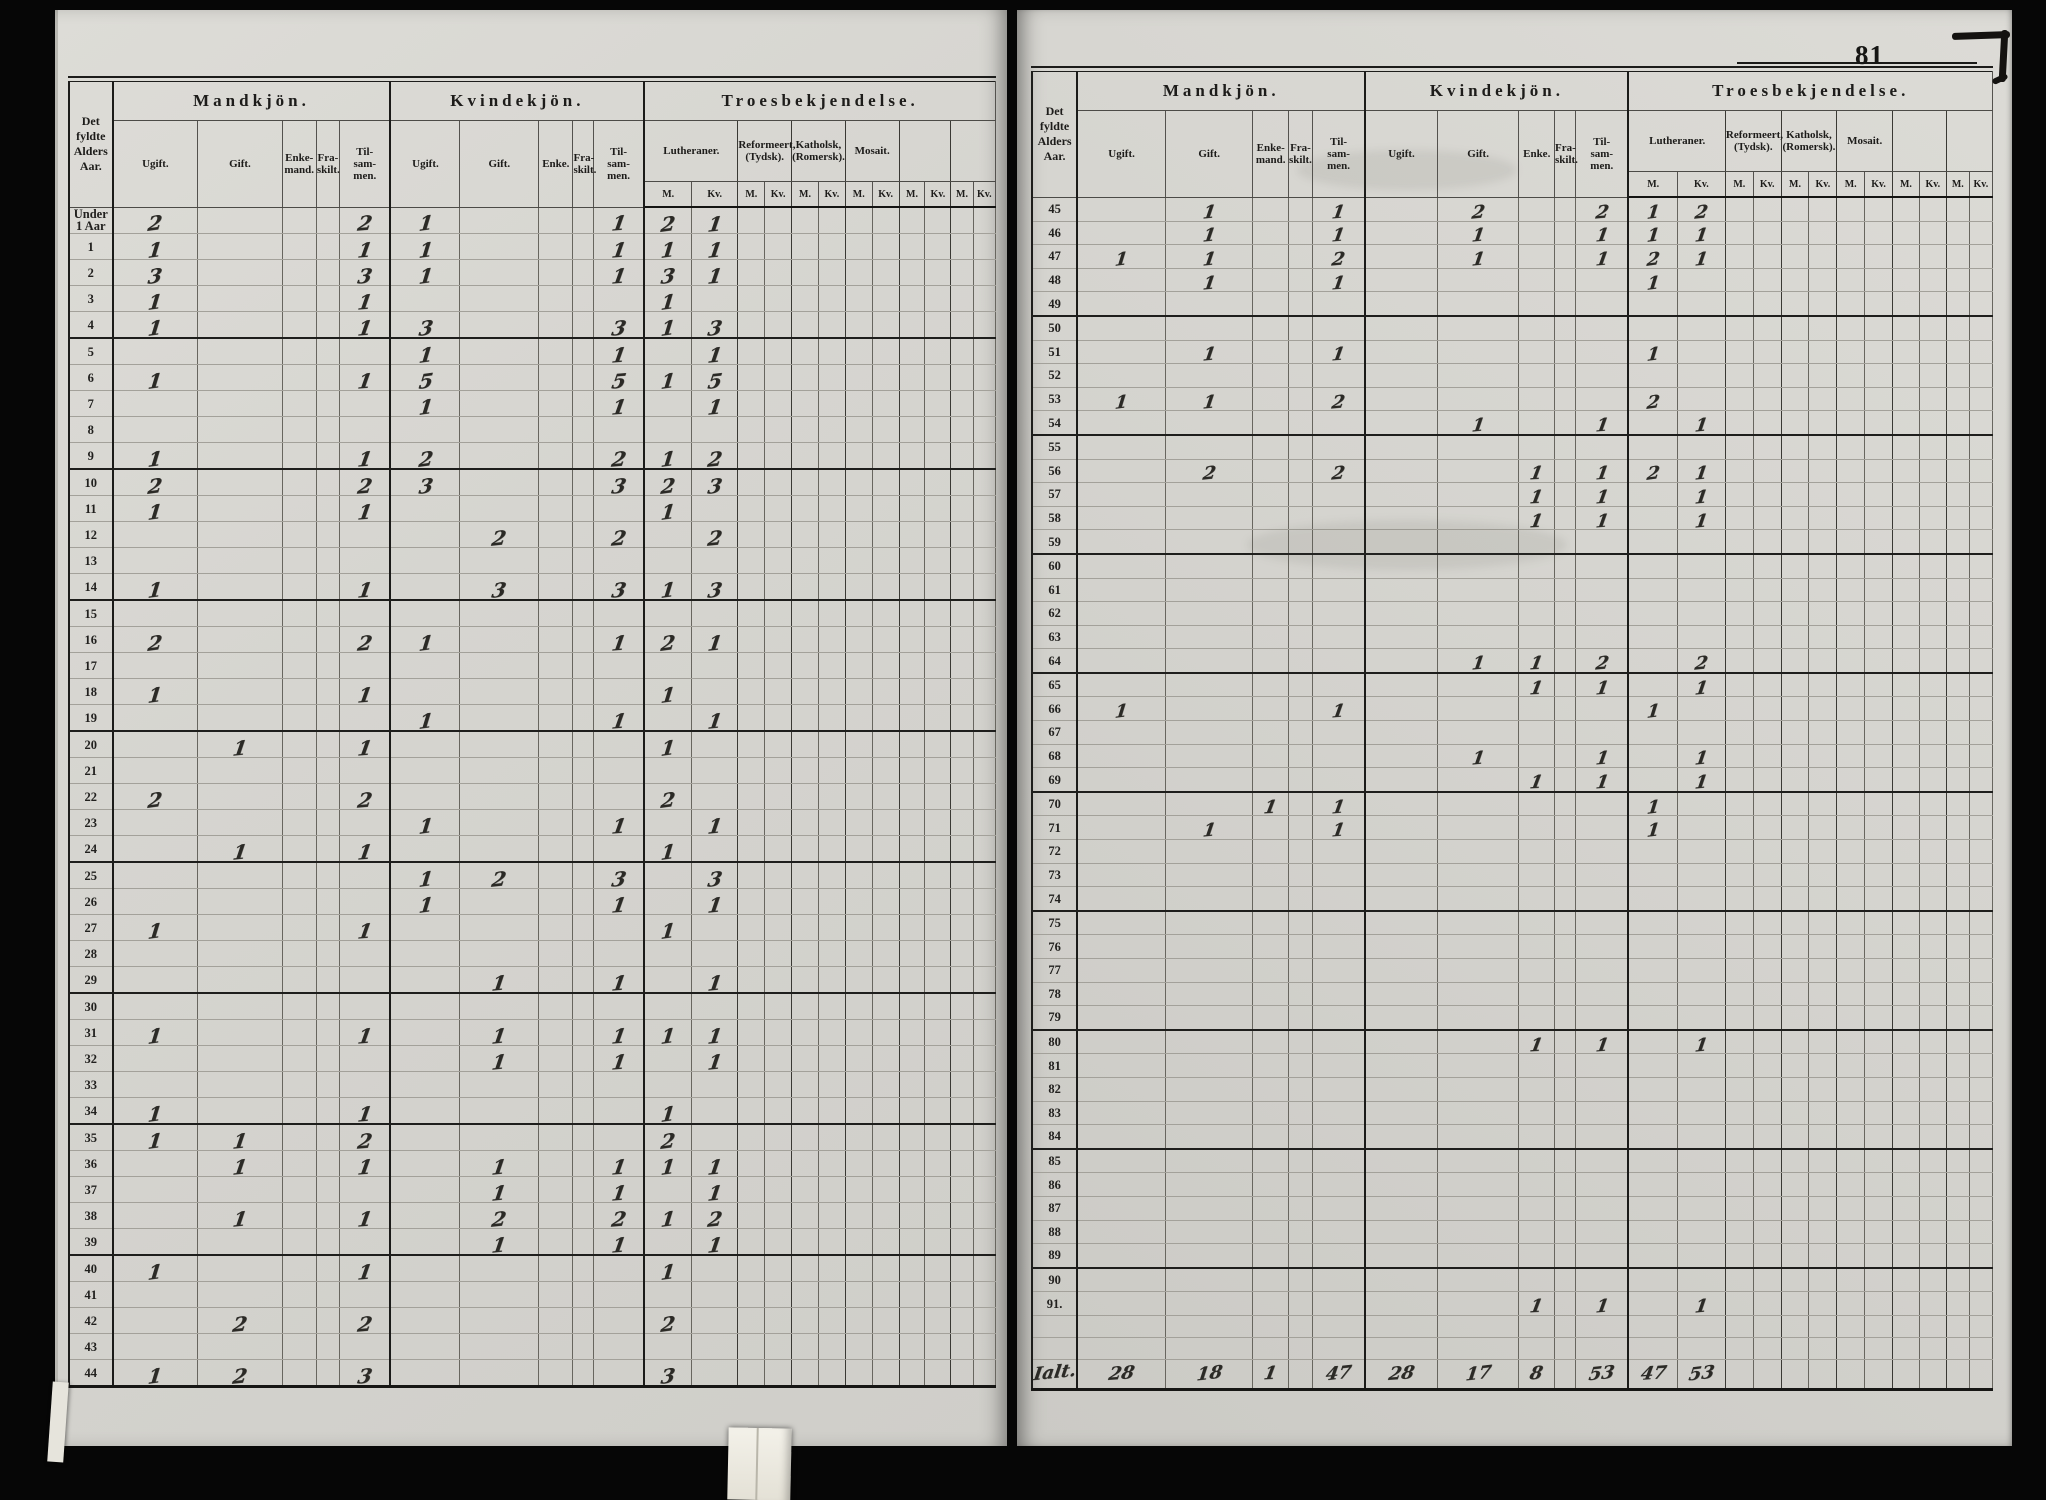 Image resolution: width=2046 pixels, height=1500 pixels. What do you see at coordinates (1055, 1303) in the screenshot?
I see `cell-age: 91.` at bounding box center [1055, 1303].